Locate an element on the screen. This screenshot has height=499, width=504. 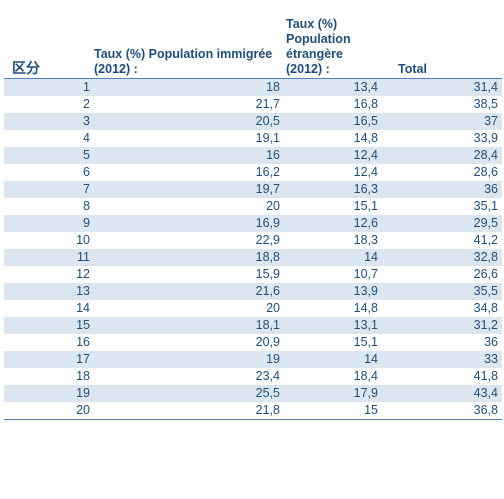
cell-total: 33,9 is located at coordinates (485, 138).